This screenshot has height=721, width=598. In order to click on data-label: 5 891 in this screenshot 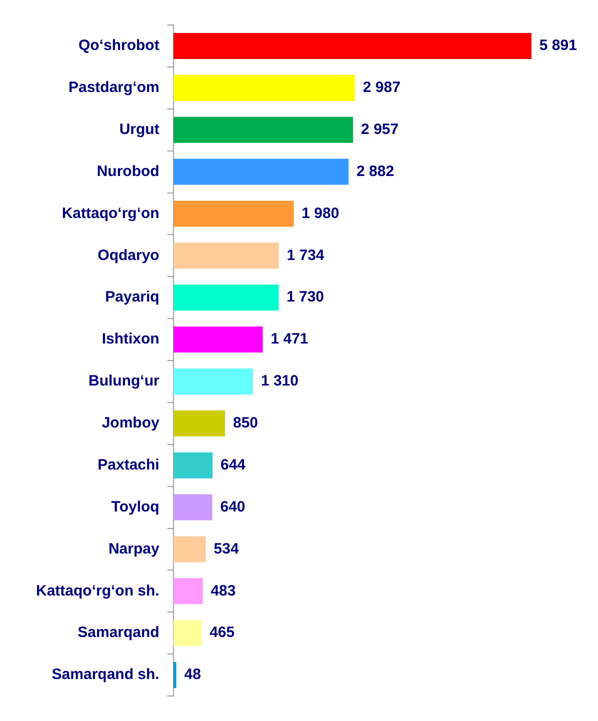, I will do `click(558, 45)`.